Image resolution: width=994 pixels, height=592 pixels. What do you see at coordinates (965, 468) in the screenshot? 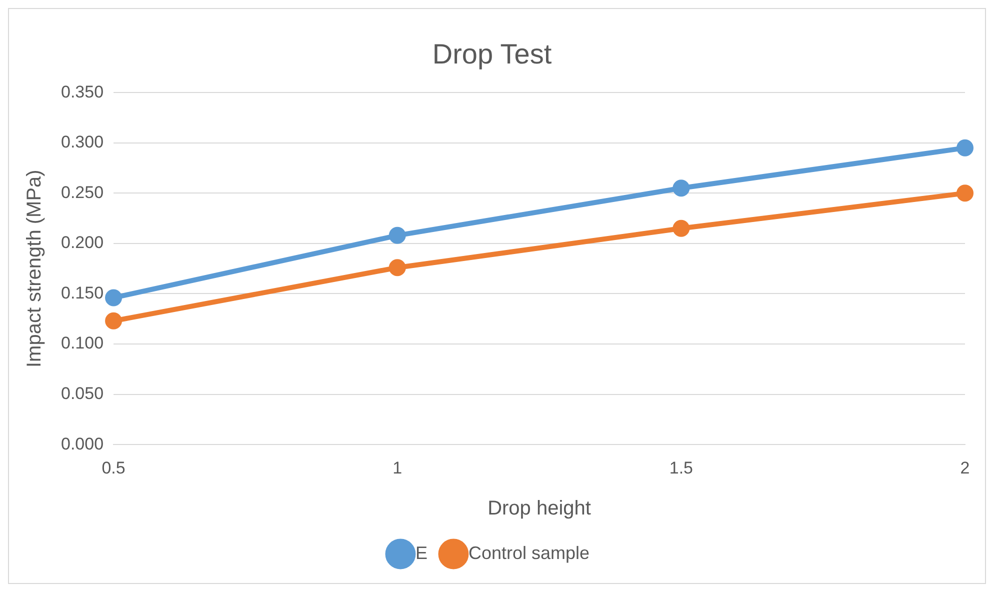
I see `x-tick-label: 2` at bounding box center [965, 468].